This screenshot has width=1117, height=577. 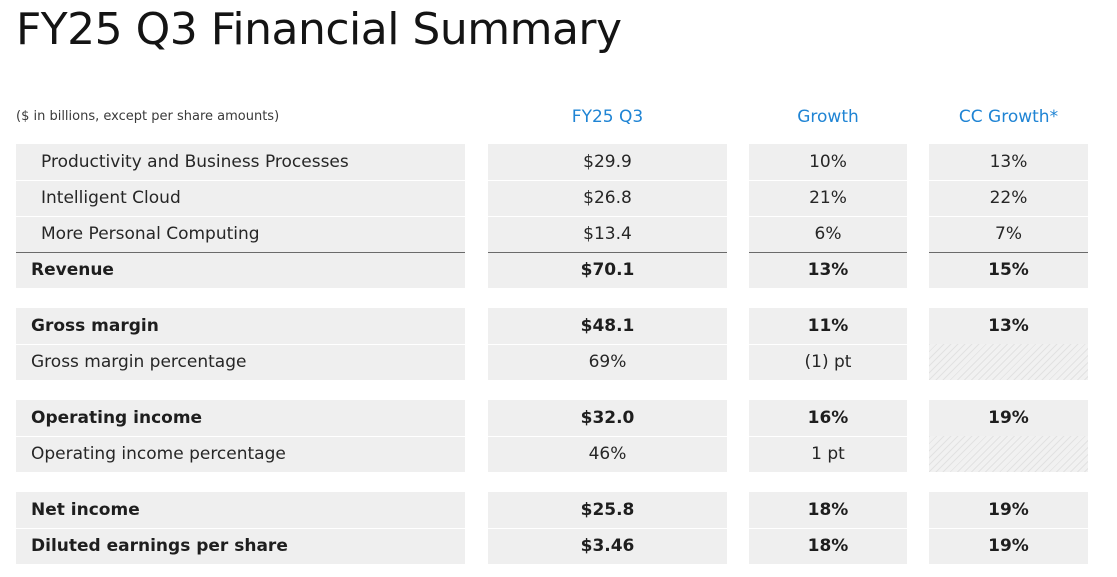 What do you see at coordinates (117, 418) in the screenshot?
I see `row-label: Operating income` at bounding box center [117, 418].